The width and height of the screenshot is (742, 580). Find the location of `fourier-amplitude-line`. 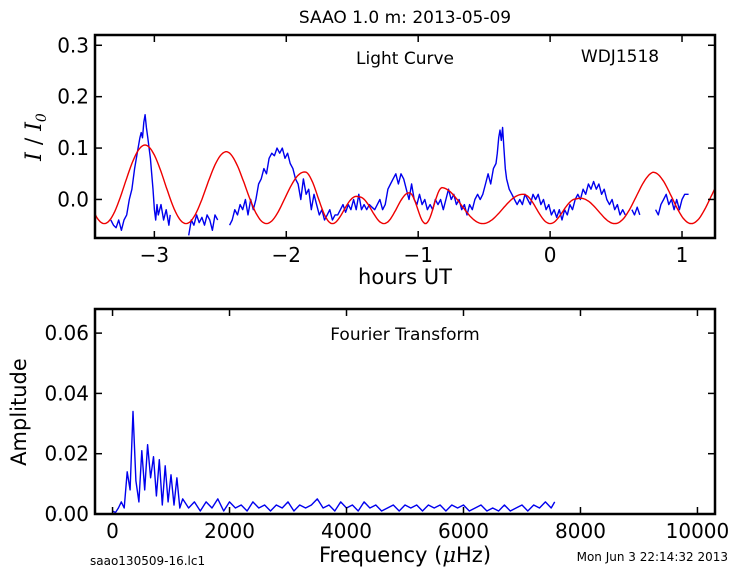

fourier-amplitude-line is located at coordinates (334, 462).